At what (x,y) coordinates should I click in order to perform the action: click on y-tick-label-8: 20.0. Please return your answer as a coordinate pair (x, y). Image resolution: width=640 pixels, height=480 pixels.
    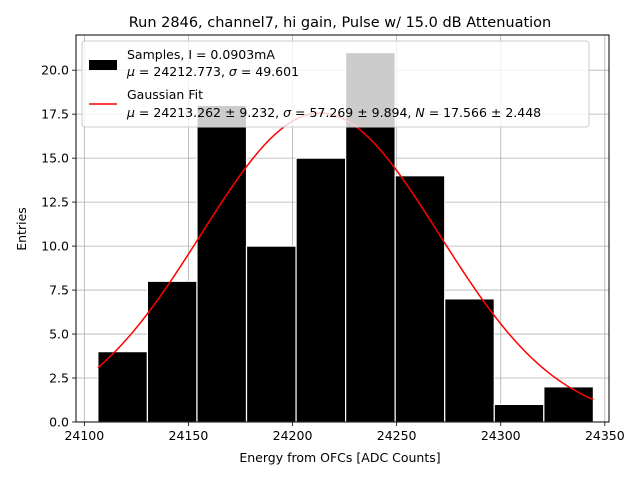
    Looking at the image, I should click on (55, 70).